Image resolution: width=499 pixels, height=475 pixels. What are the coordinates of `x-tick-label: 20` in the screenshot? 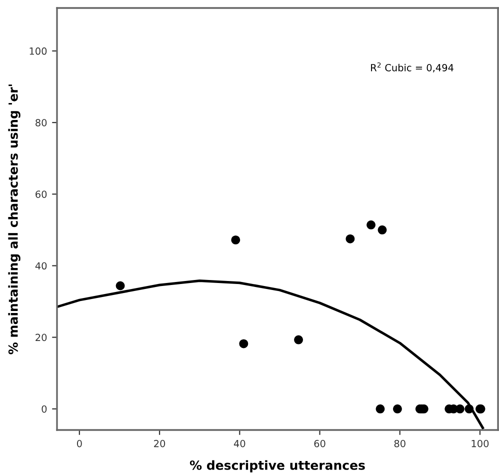 It's located at (160, 444).